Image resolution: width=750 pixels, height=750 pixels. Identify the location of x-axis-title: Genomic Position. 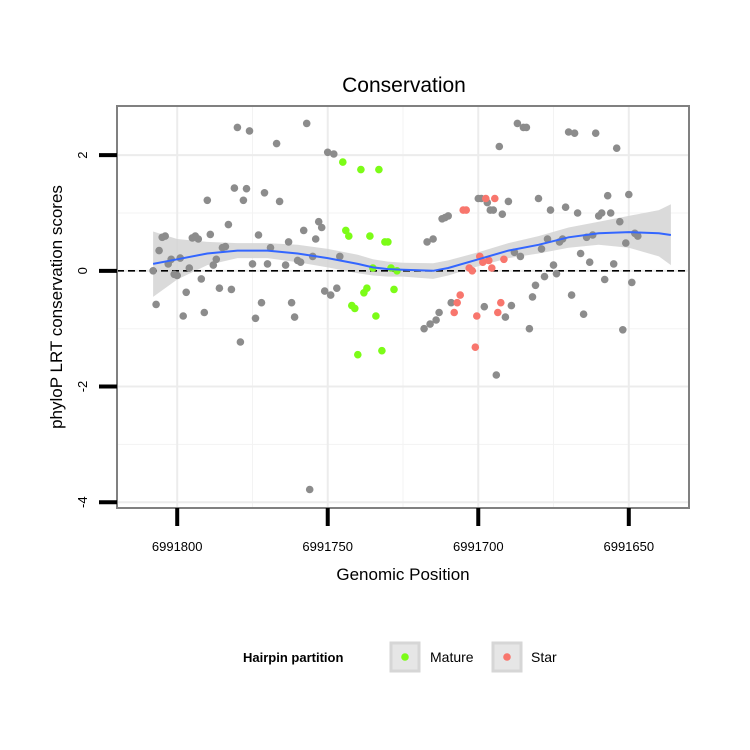
(402, 574).